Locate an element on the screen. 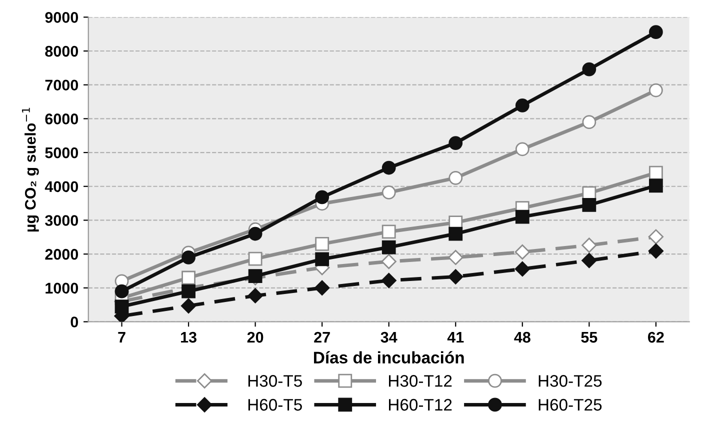  legend-label: H30-T12 is located at coordinates (420, 381).